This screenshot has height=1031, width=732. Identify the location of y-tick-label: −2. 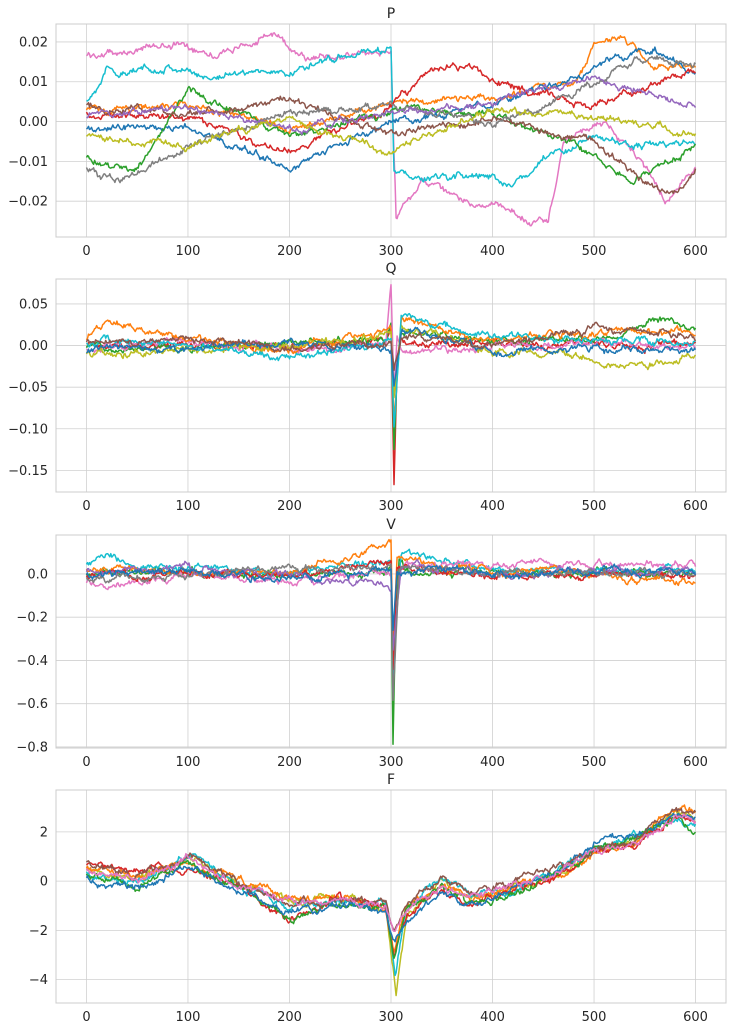
(38, 931).